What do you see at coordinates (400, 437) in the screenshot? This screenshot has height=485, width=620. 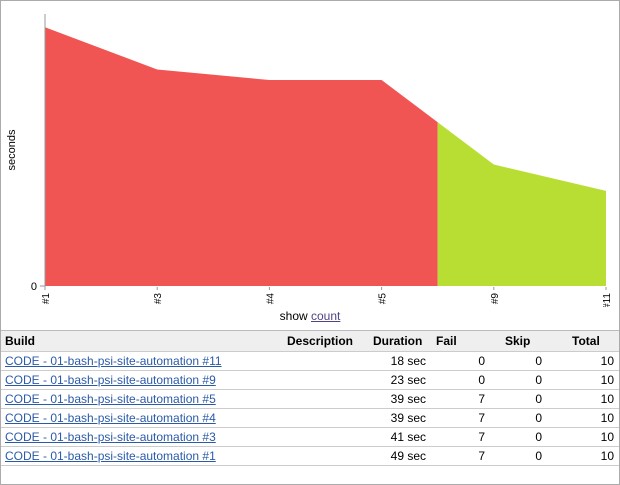 I see `duration-cell: 41 sec` at bounding box center [400, 437].